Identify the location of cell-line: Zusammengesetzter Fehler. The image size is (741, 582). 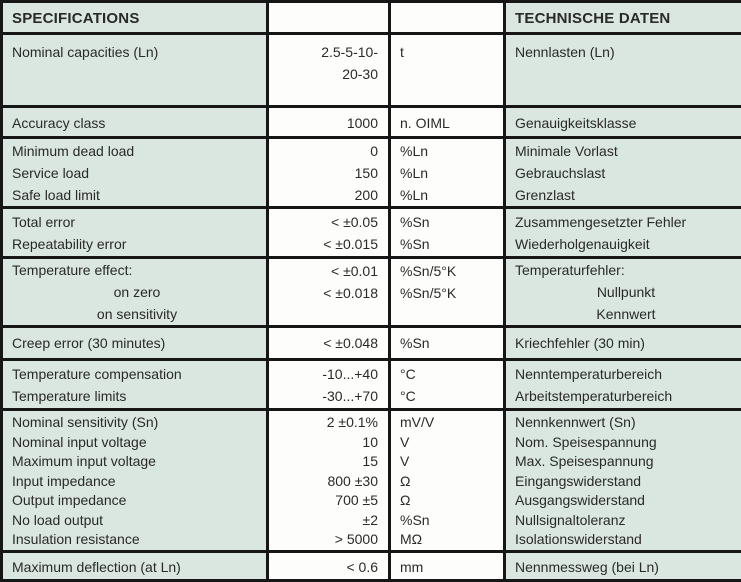
(623, 222).